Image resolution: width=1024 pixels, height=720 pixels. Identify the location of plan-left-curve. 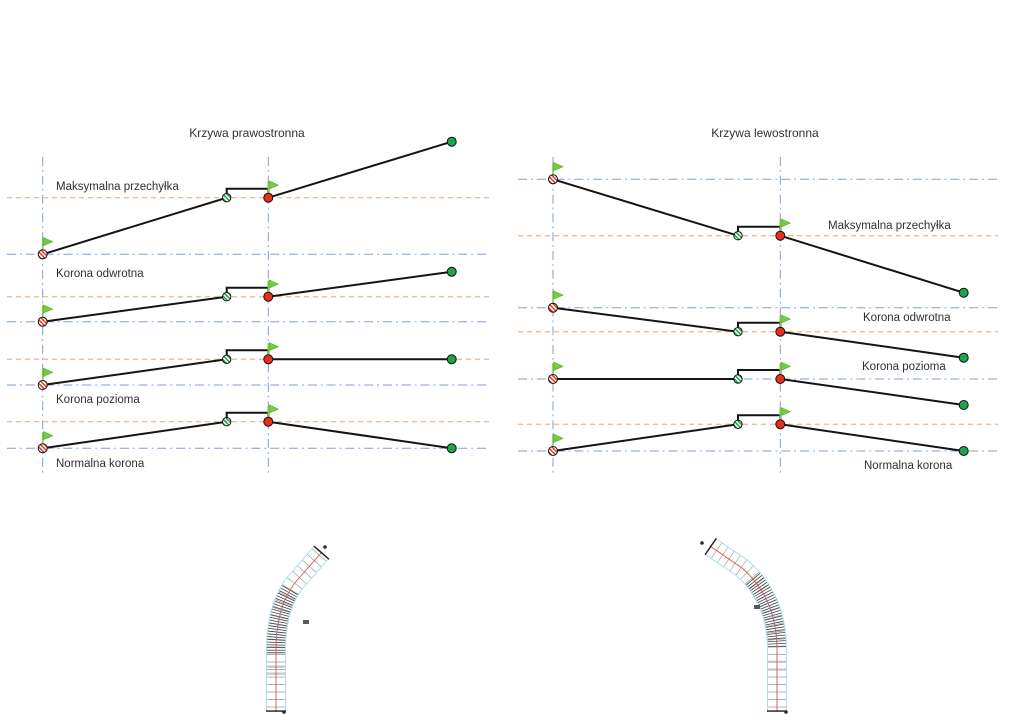
(744, 625).